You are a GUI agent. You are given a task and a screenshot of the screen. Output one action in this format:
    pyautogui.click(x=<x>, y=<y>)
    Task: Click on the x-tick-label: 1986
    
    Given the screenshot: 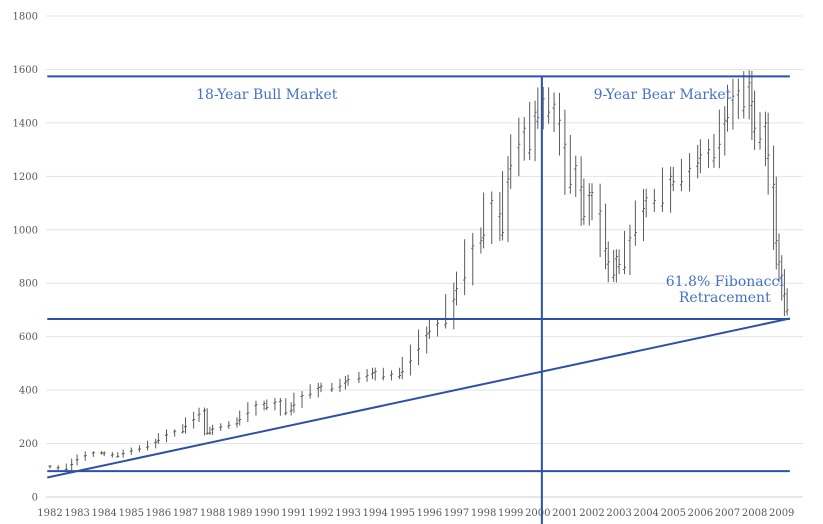 What is the action you would take?
    pyautogui.click(x=158, y=513)
    